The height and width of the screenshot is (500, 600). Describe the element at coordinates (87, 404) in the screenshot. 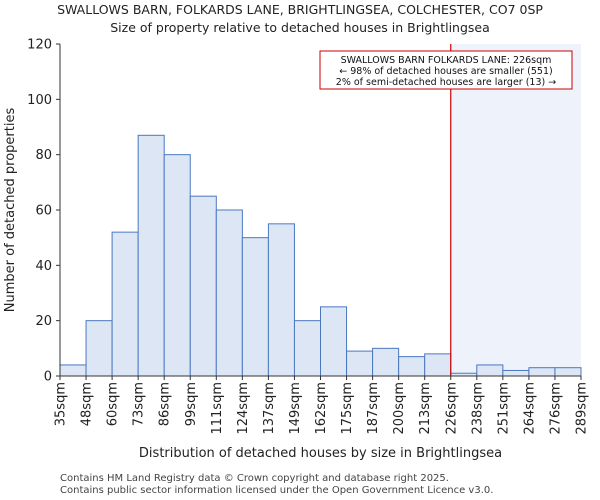

I see `x-tick-label: 48sqm` at that location.